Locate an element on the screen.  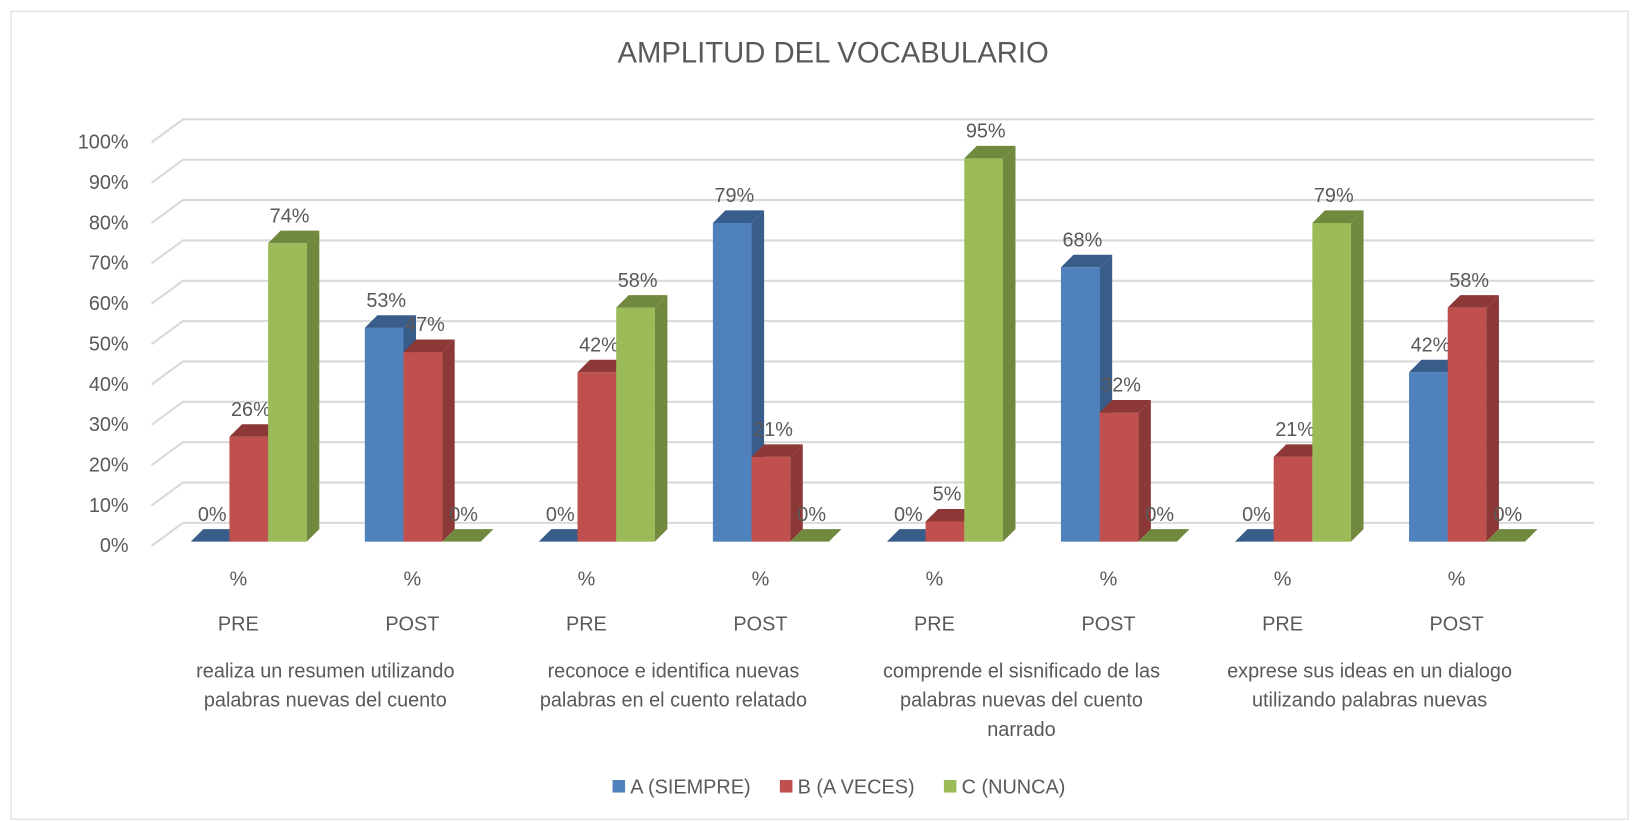
value-label: 74% is located at coordinates (290, 216).